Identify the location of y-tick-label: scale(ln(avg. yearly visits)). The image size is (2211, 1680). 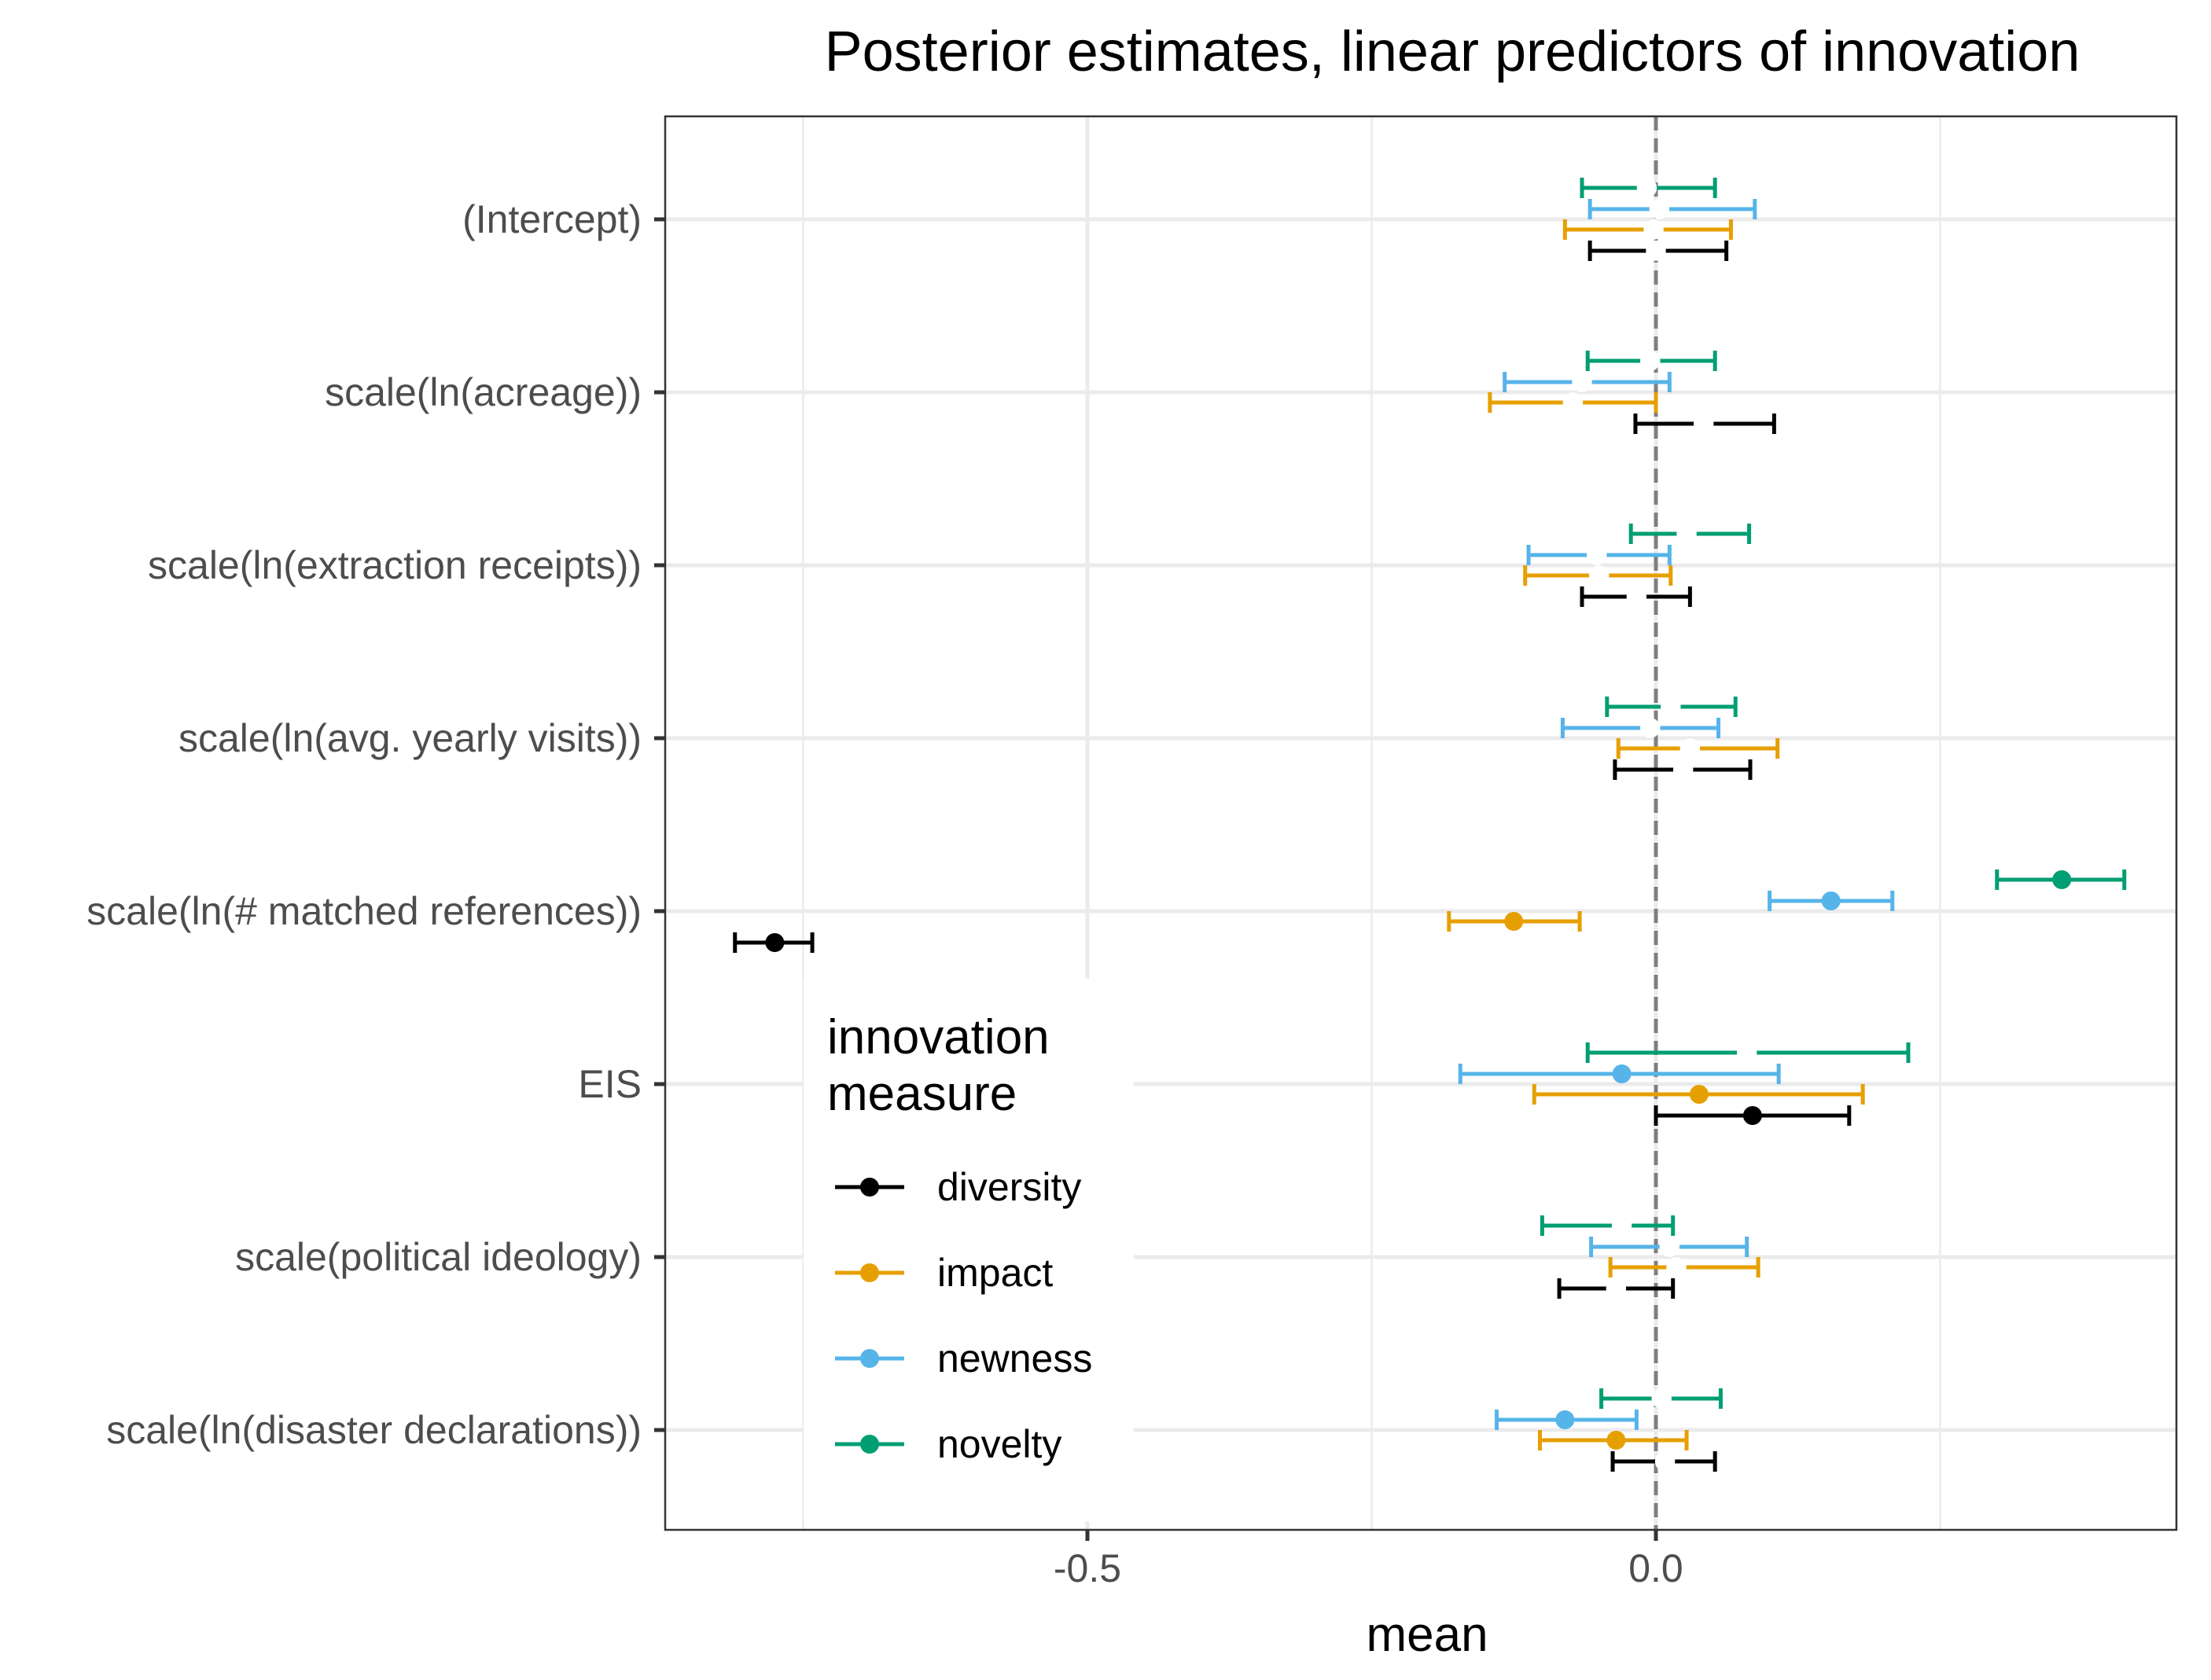
(410, 738).